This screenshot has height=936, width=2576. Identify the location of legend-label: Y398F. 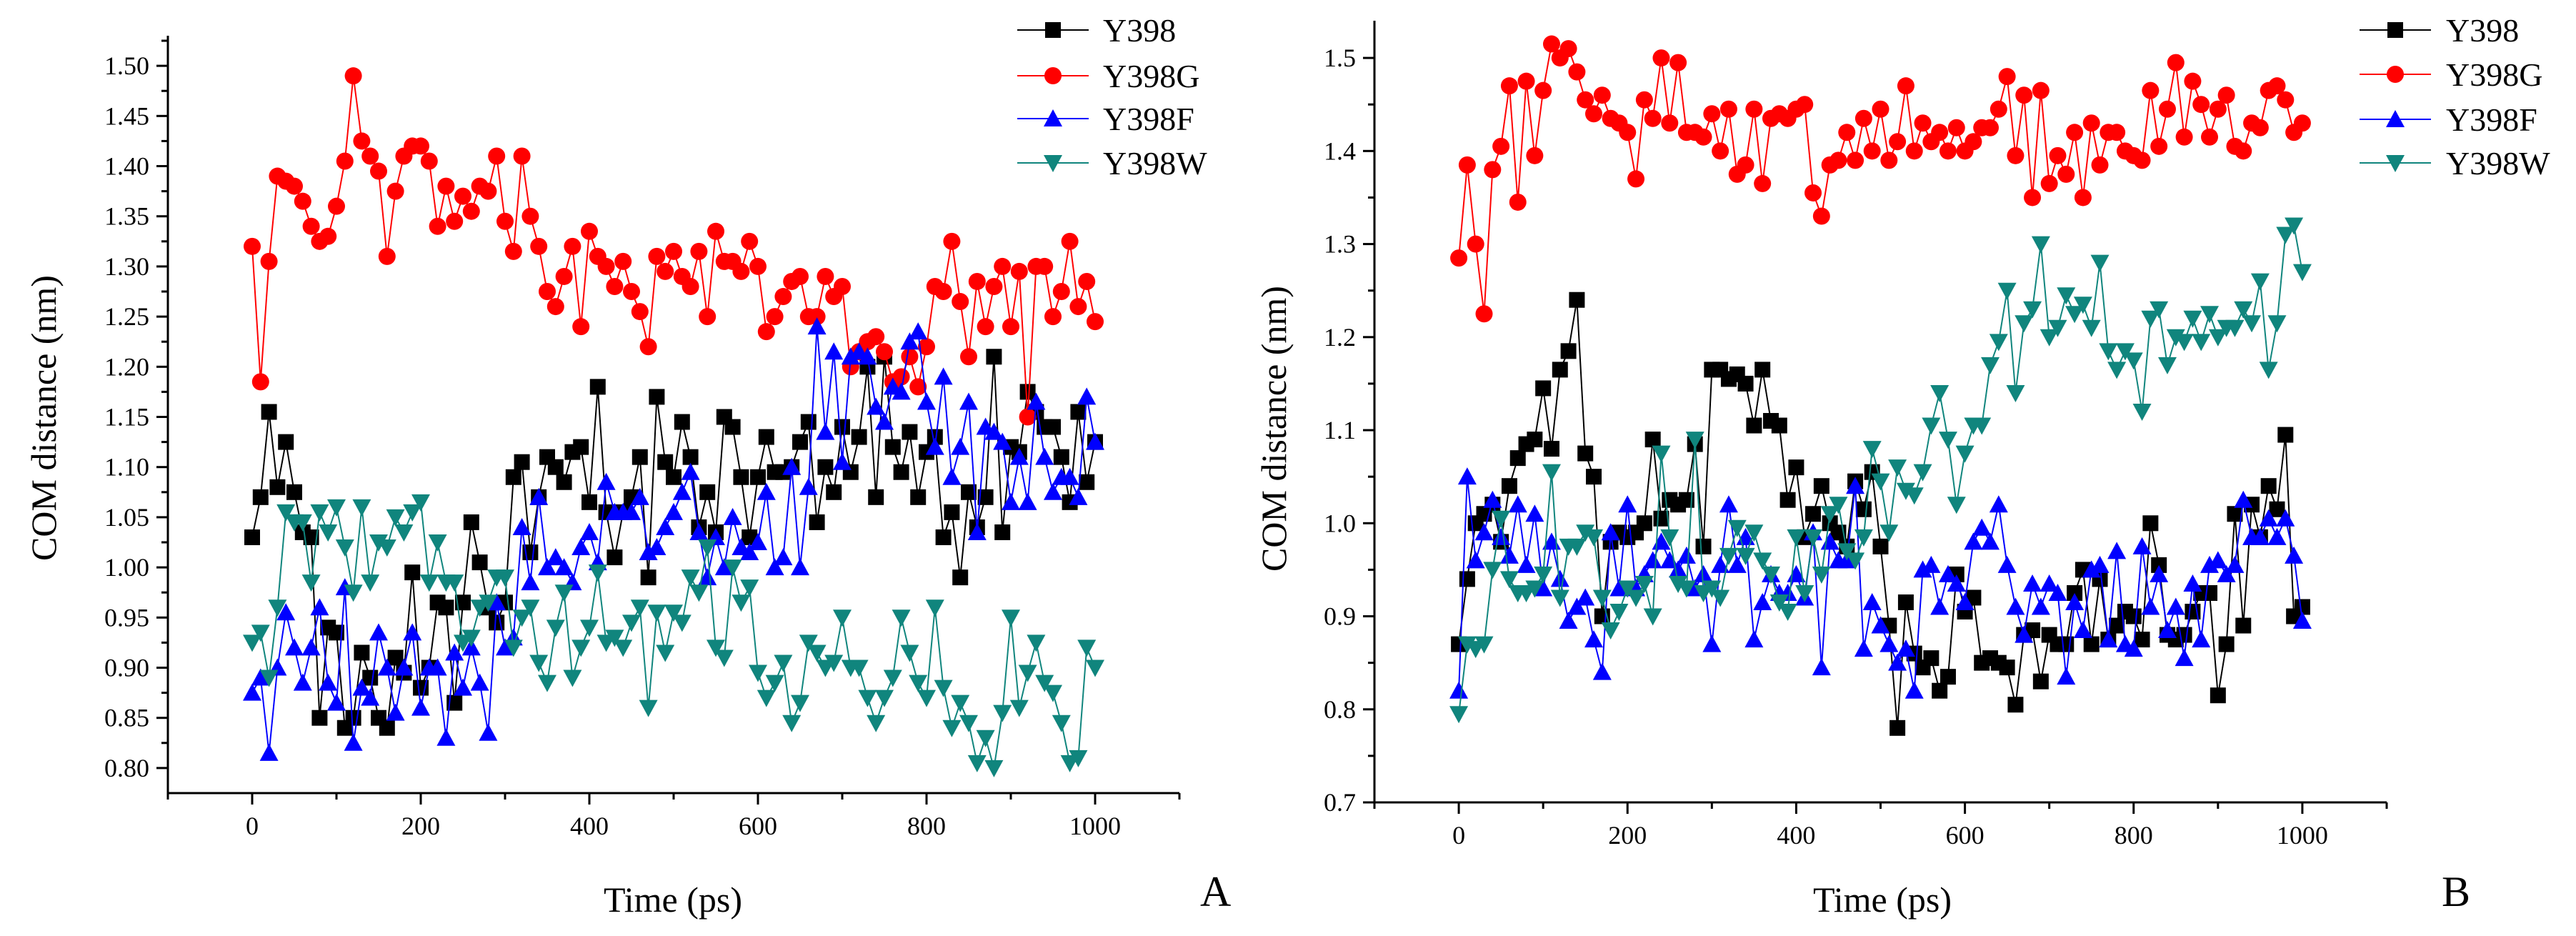
(1149, 119).